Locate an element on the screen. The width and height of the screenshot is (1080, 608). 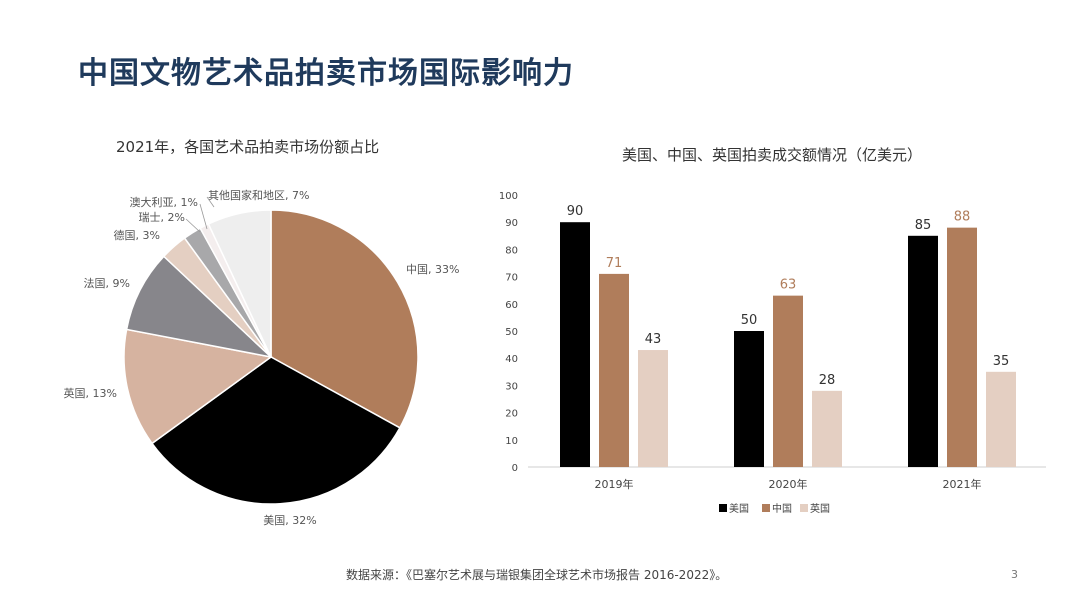
pie-slice-label: 其他国家和地区, 7% is located at coordinates (258, 195).